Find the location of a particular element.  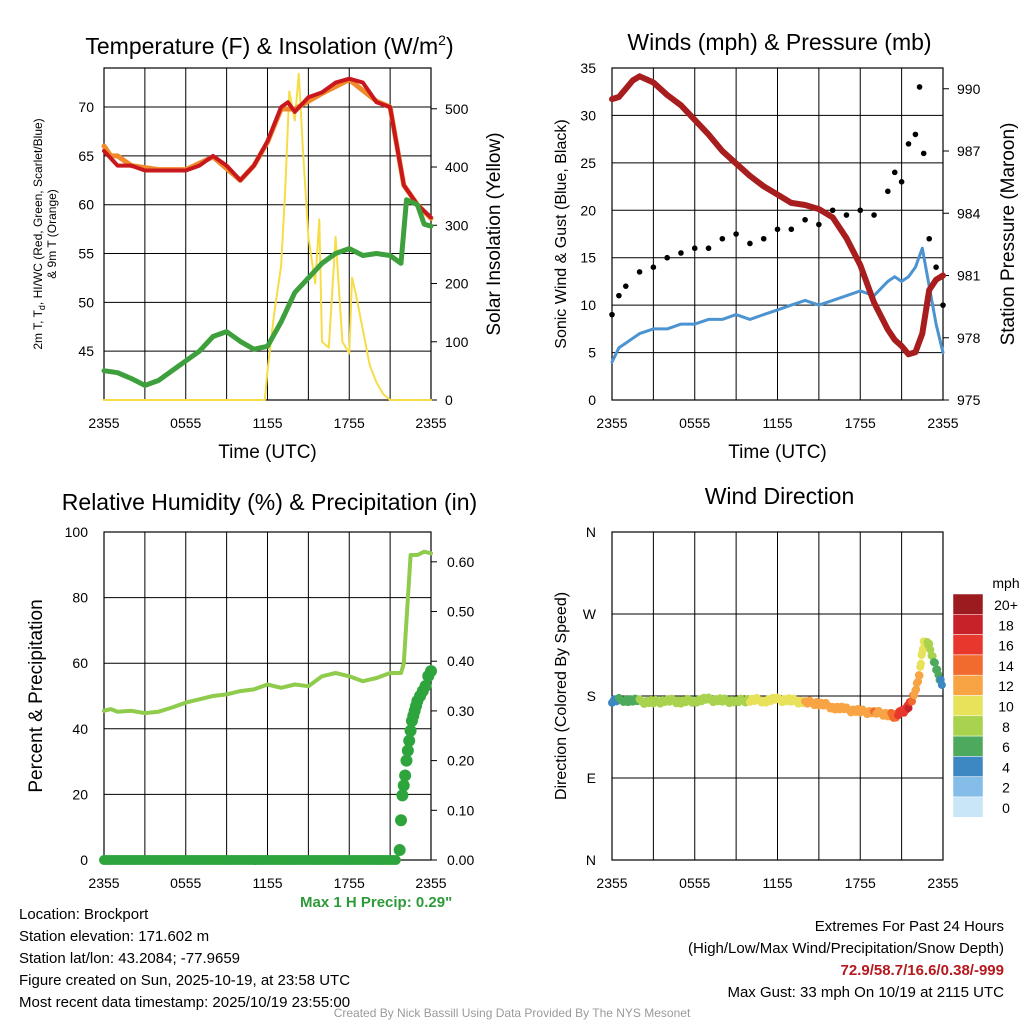

legend-label: 16 is located at coordinates (1006, 646).